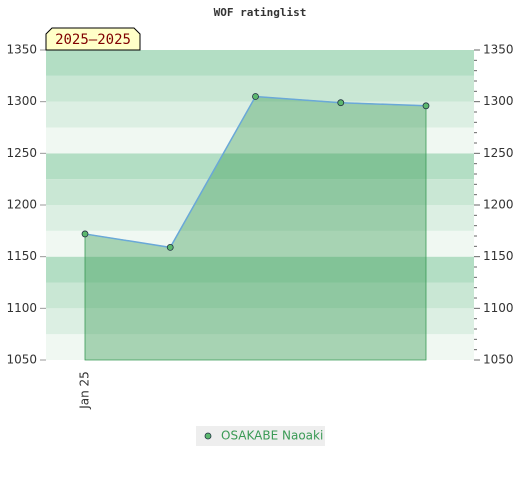  I want to click on y-tick-label: 1200, so click(21, 205).